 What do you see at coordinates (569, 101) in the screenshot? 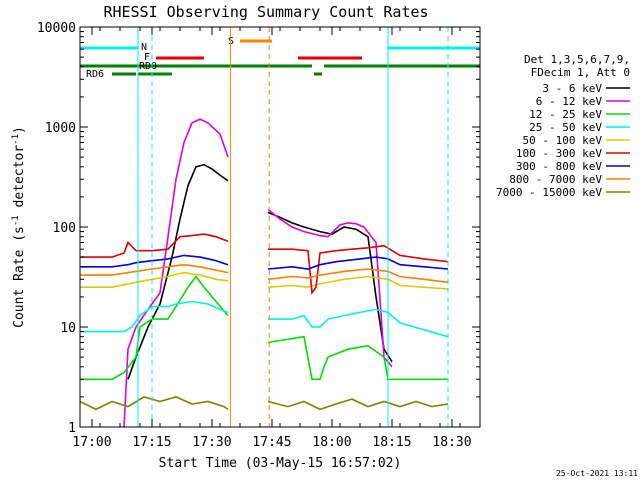
I see `legend-entry-label: 6 - 12 keV` at bounding box center [569, 101].